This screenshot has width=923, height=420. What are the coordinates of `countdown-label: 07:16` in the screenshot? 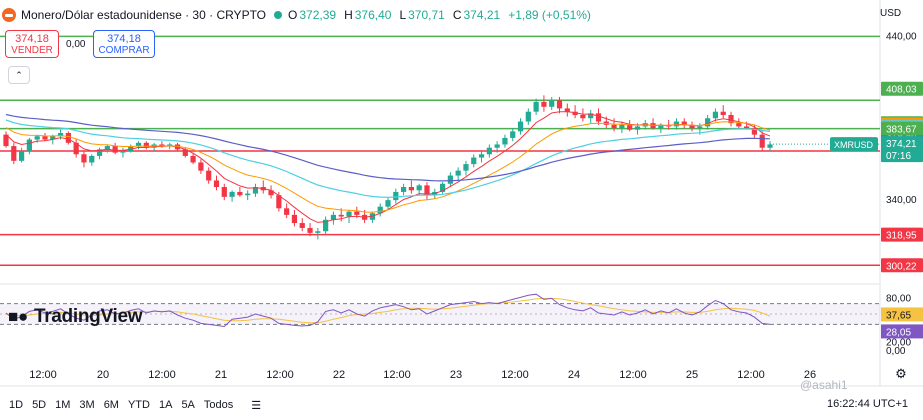 It's located at (898, 156).